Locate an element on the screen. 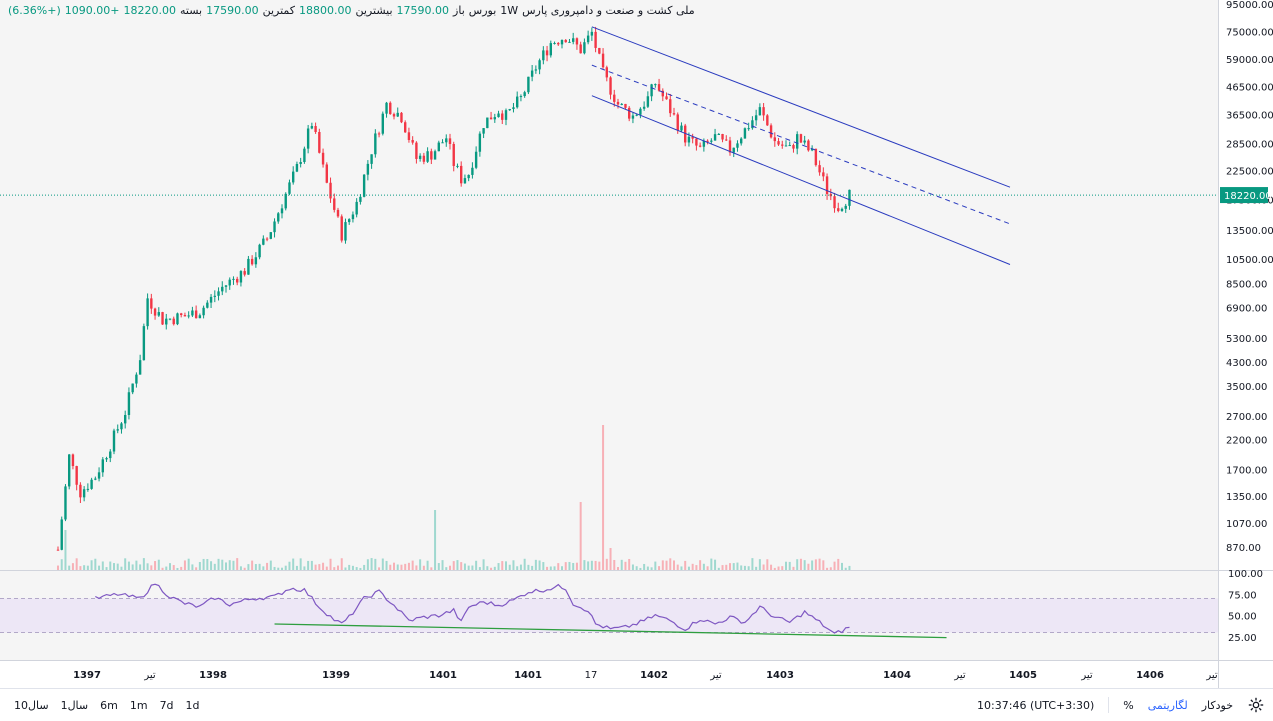 The width and height of the screenshot is (1273, 721). channel-middle-line is located at coordinates (801, 144).